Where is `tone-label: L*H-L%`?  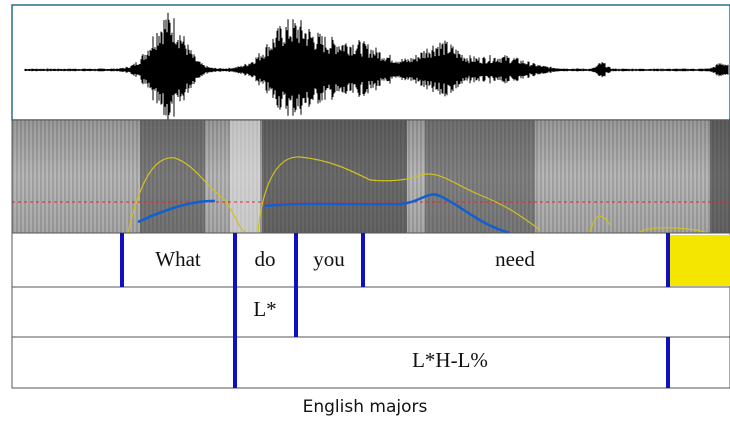
tone-label: L*H-L% is located at coordinates (450, 360).